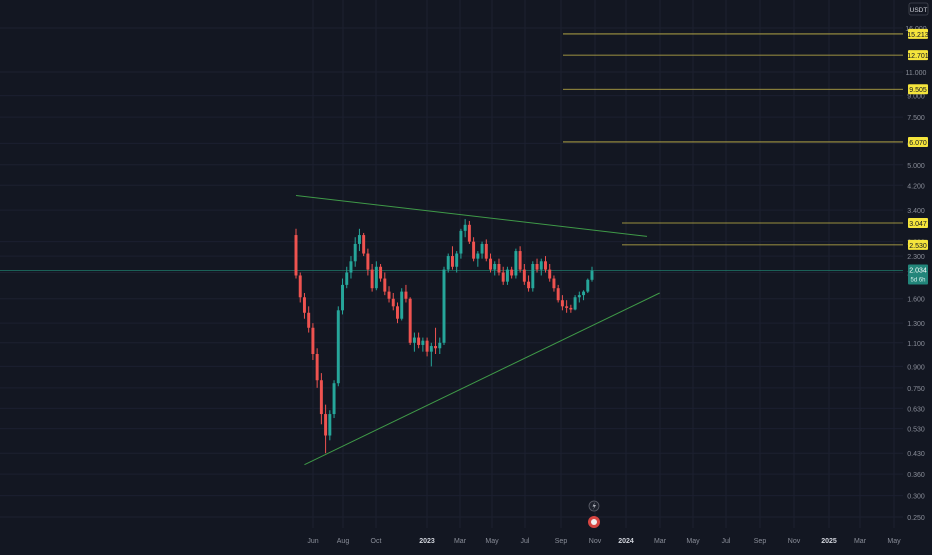 This screenshot has width=932, height=555. I want to click on earnings-event-inner-icon, so click(594, 522).